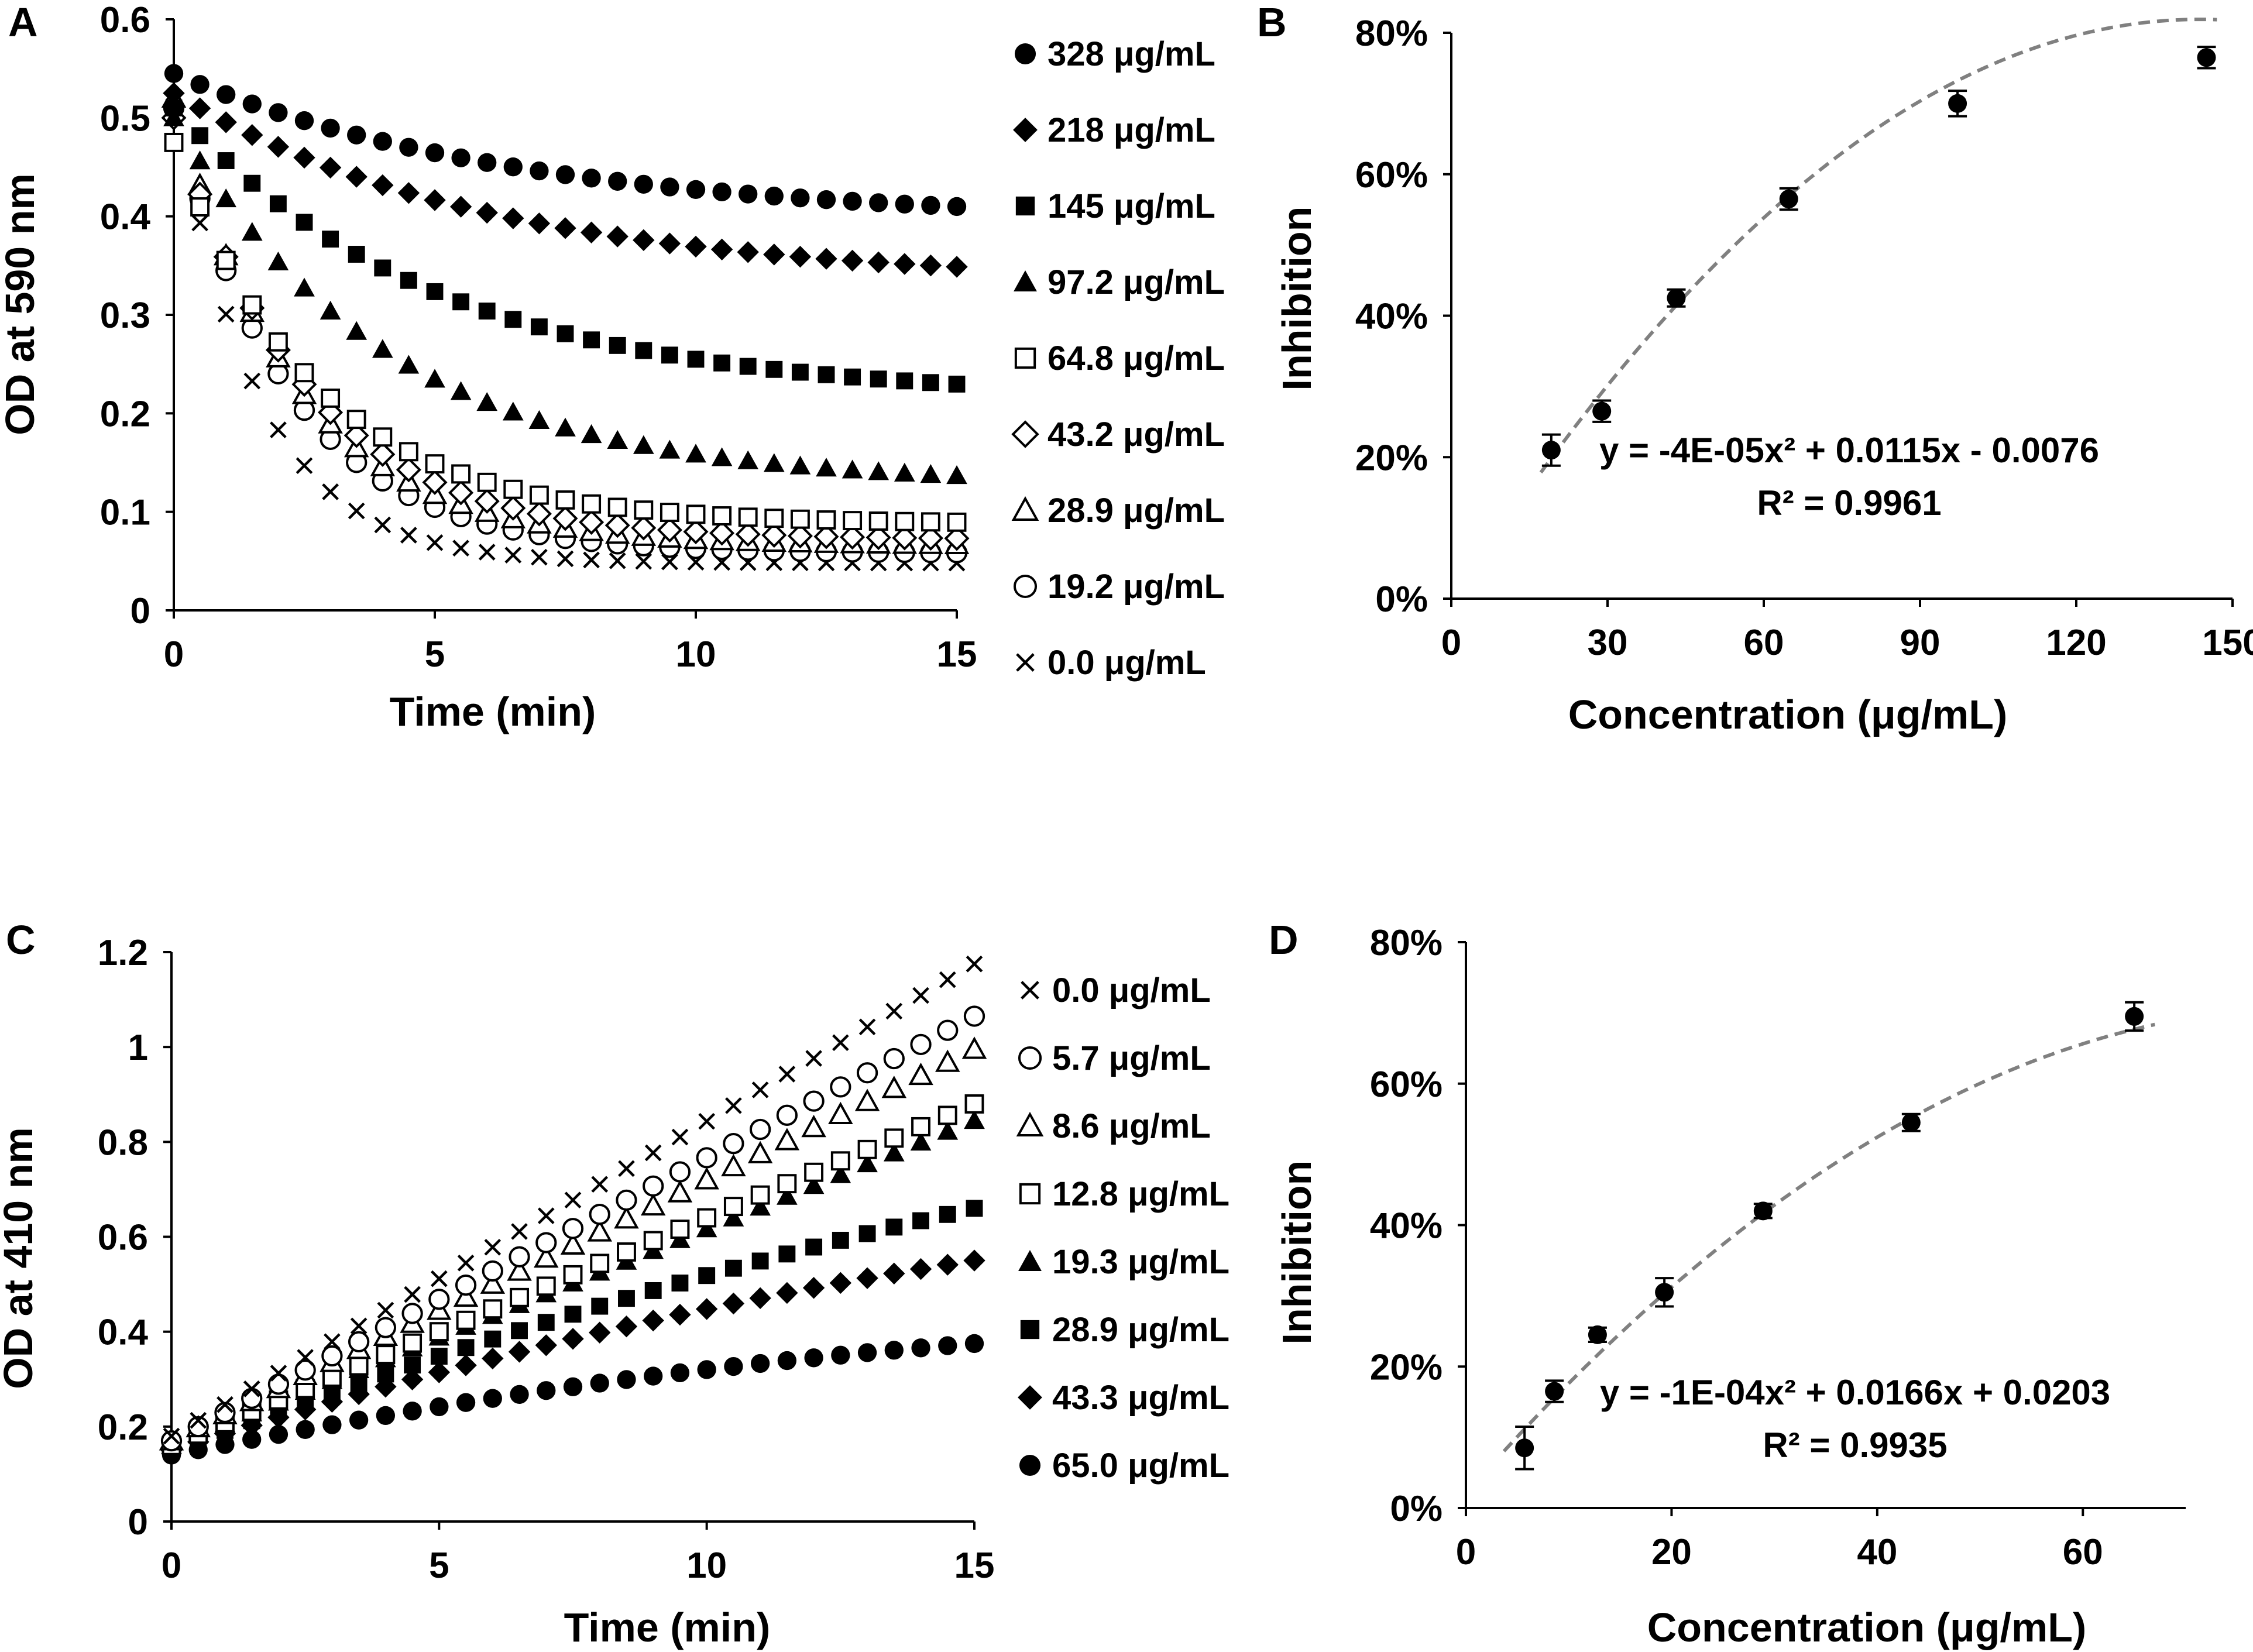  I want to click on panel-a-ylabel: OD at 590 nm, so click(21, 304).